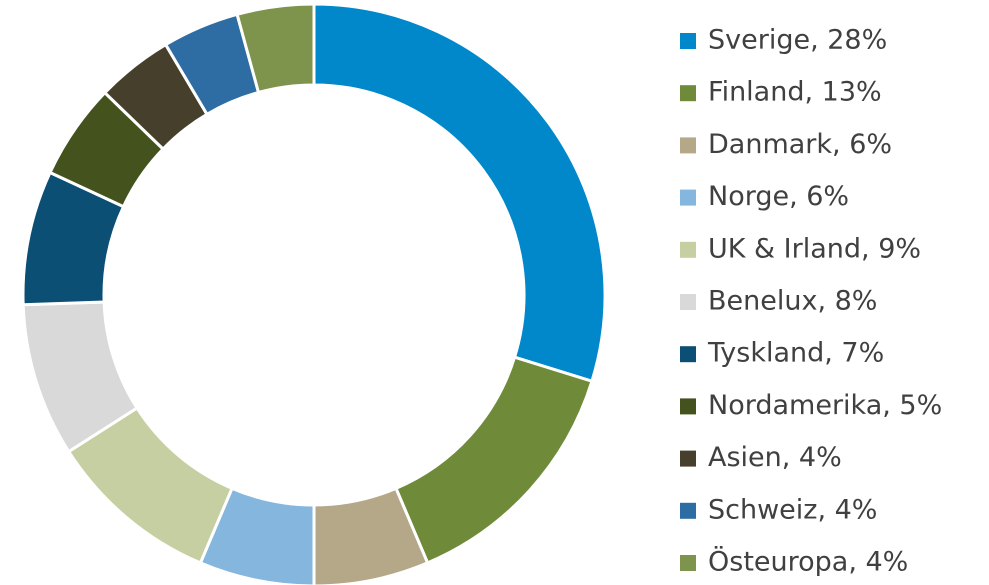 The width and height of the screenshot is (989, 585). I want to click on legend-label: Finland, 13%, so click(795, 92).